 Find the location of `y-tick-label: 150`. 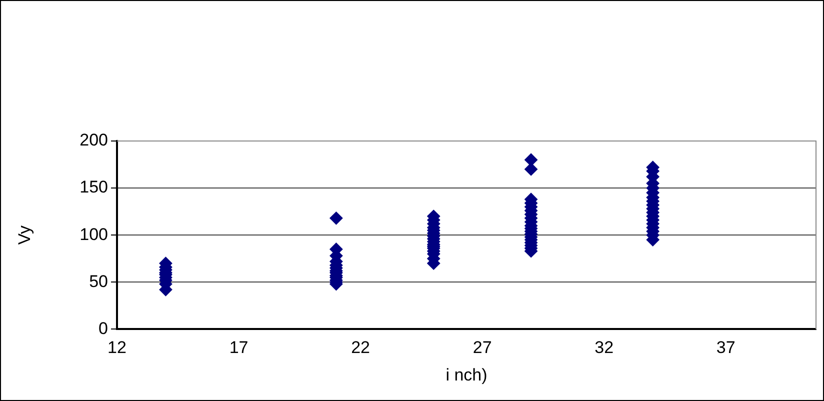

y-tick-label: 150 is located at coordinates (94, 187).